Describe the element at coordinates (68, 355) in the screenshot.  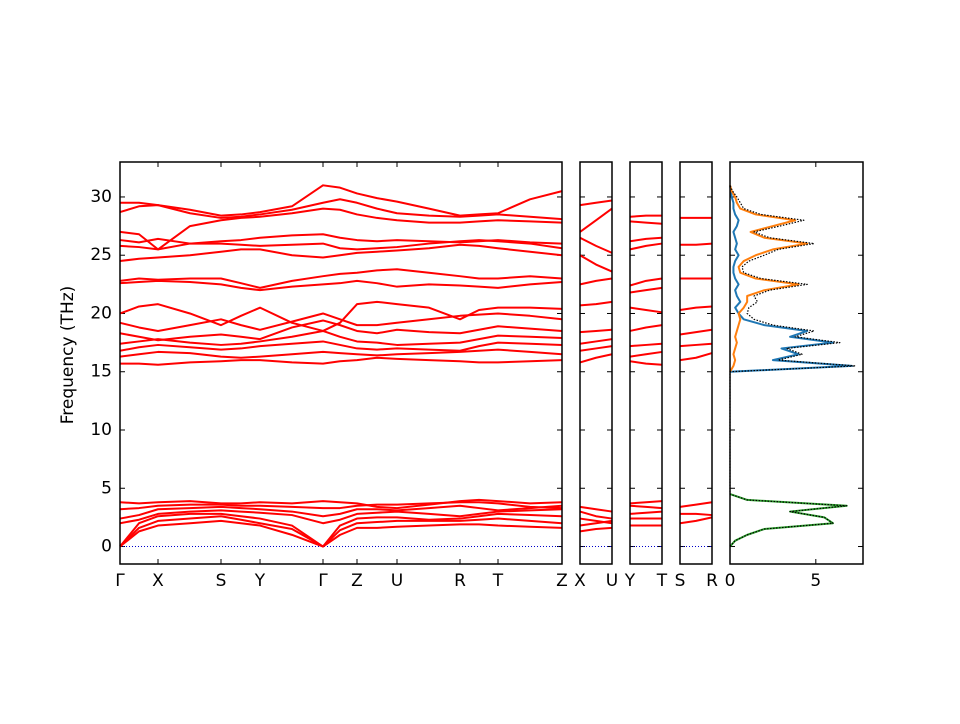
I see `y-axis-label: Frequency (THz)` at that location.